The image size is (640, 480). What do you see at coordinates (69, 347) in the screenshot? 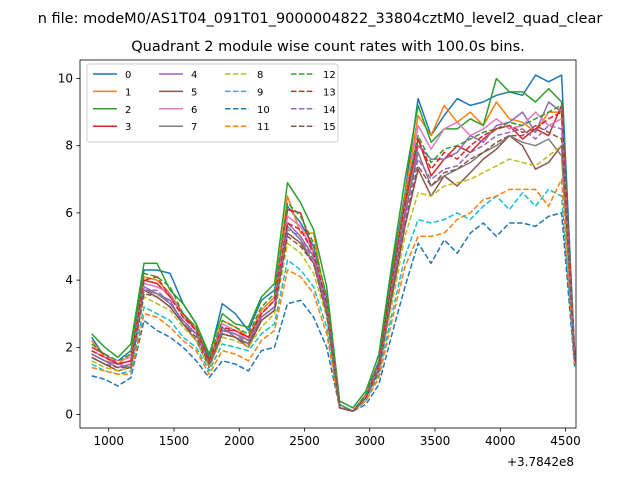
I see `y-tick-label: 2` at bounding box center [69, 347].